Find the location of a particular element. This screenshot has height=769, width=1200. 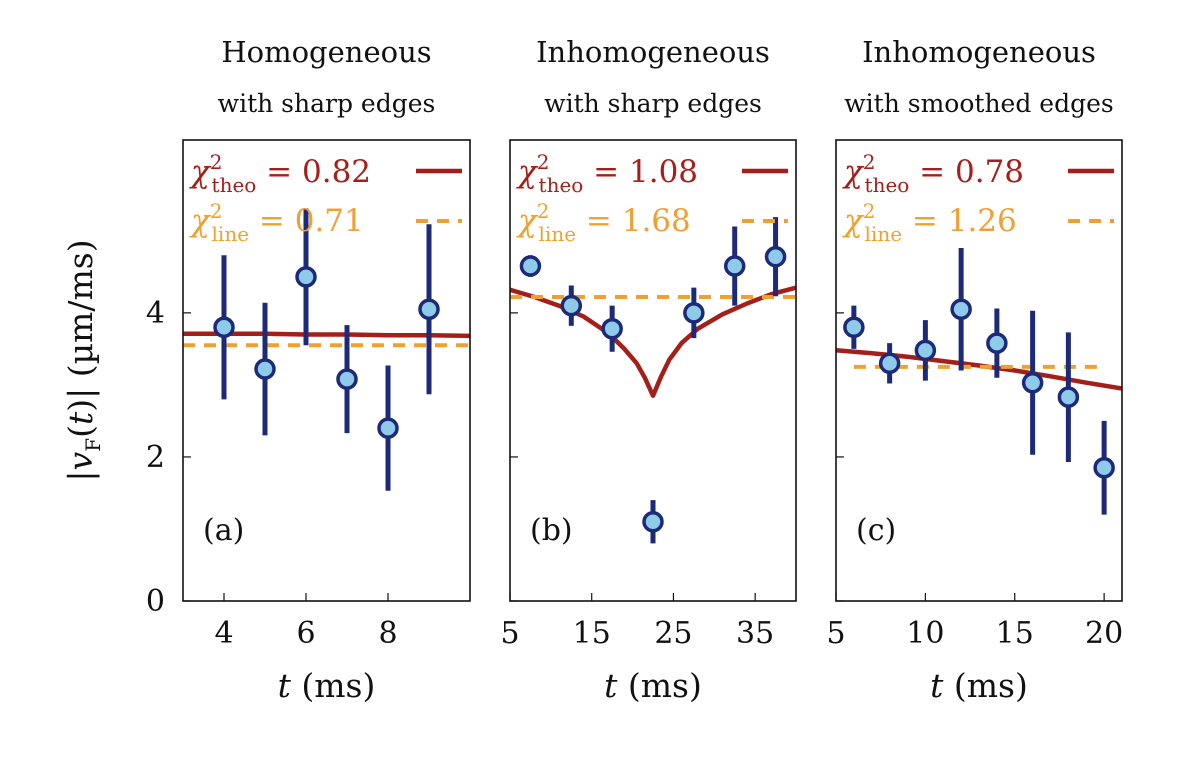

y-tick-label: 2 is located at coordinates (155, 457).